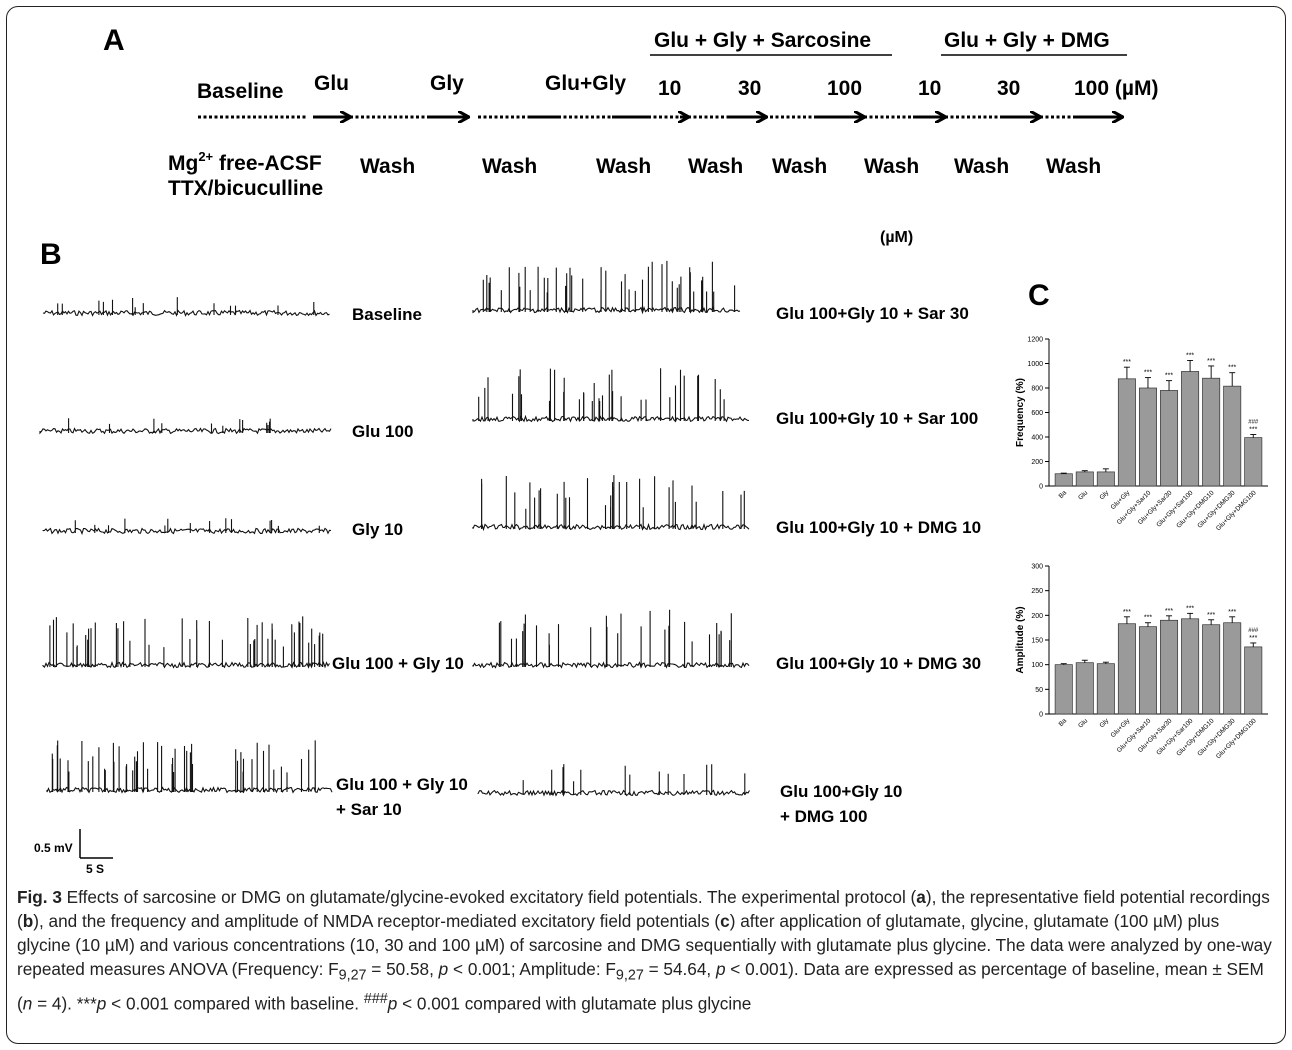 The height and width of the screenshot is (1050, 1292). What do you see at coordinates (1104, 723) in the screenshot?
I see `x-tick-label: Gly` at bounding box center [1104, 723].